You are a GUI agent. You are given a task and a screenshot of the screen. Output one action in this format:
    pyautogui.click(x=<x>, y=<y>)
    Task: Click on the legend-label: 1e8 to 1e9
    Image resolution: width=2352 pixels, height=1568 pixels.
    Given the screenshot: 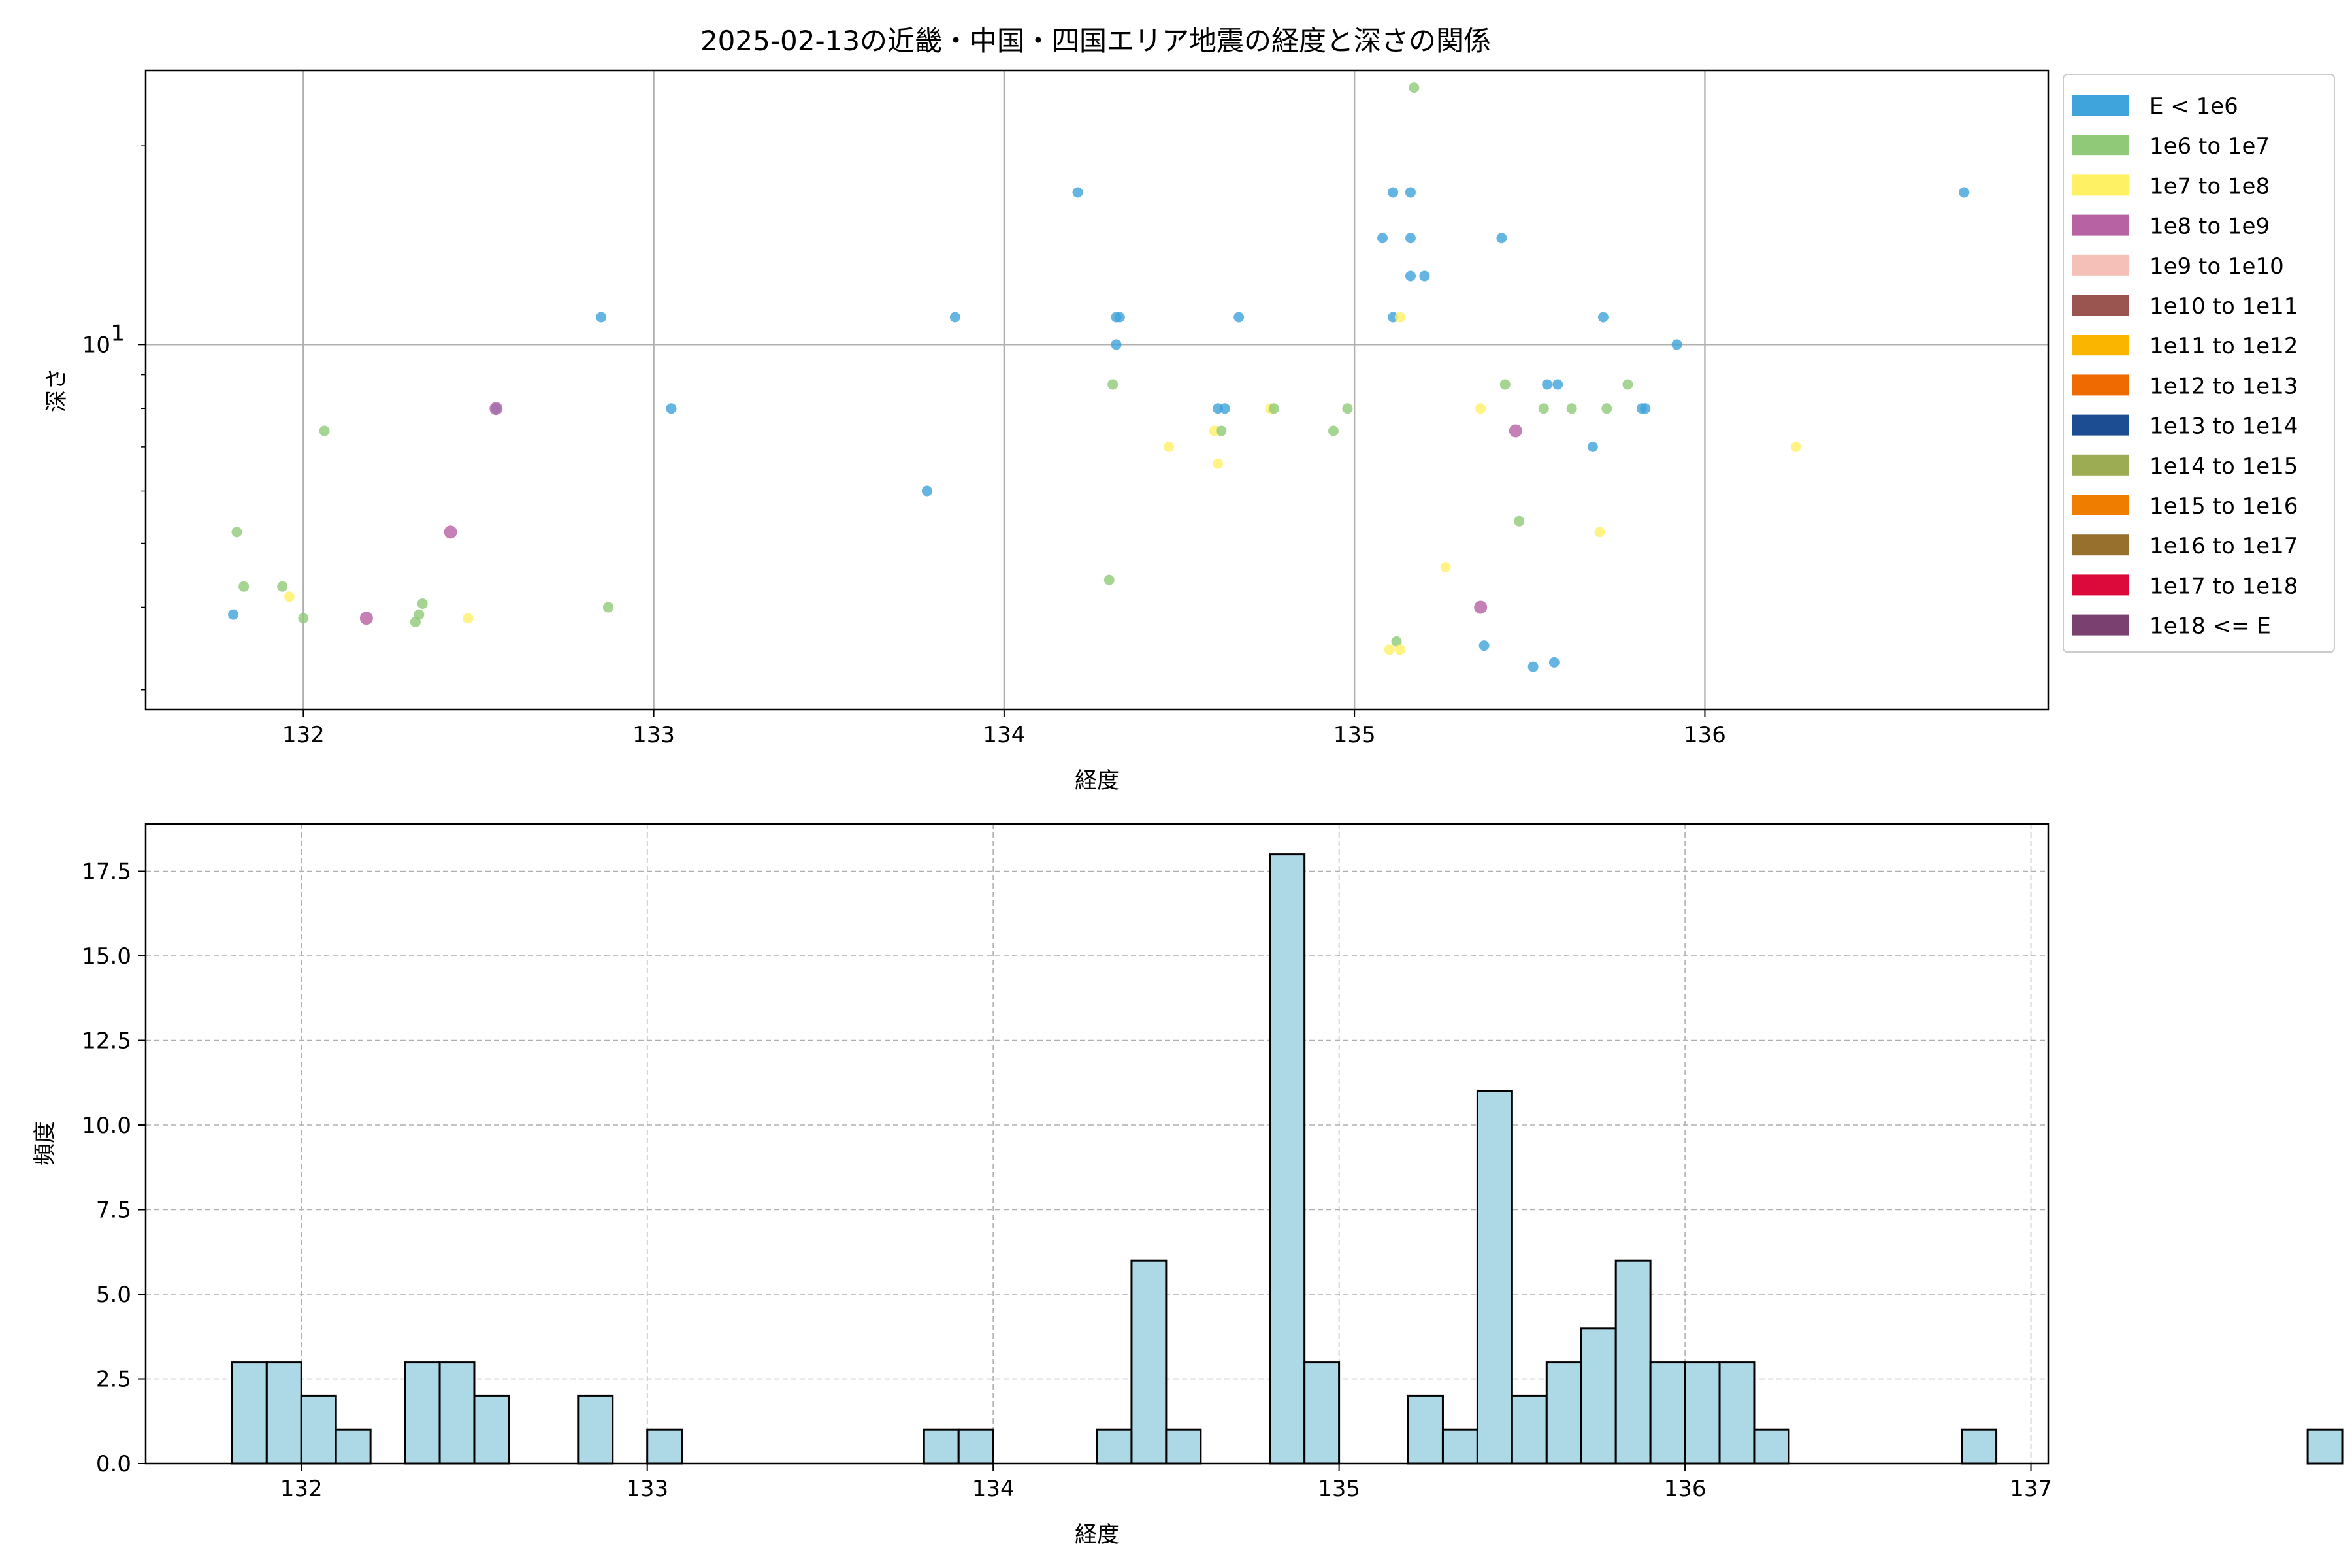 What is the action you would take?
    pyautogui.click(x=2209, y=227)
    